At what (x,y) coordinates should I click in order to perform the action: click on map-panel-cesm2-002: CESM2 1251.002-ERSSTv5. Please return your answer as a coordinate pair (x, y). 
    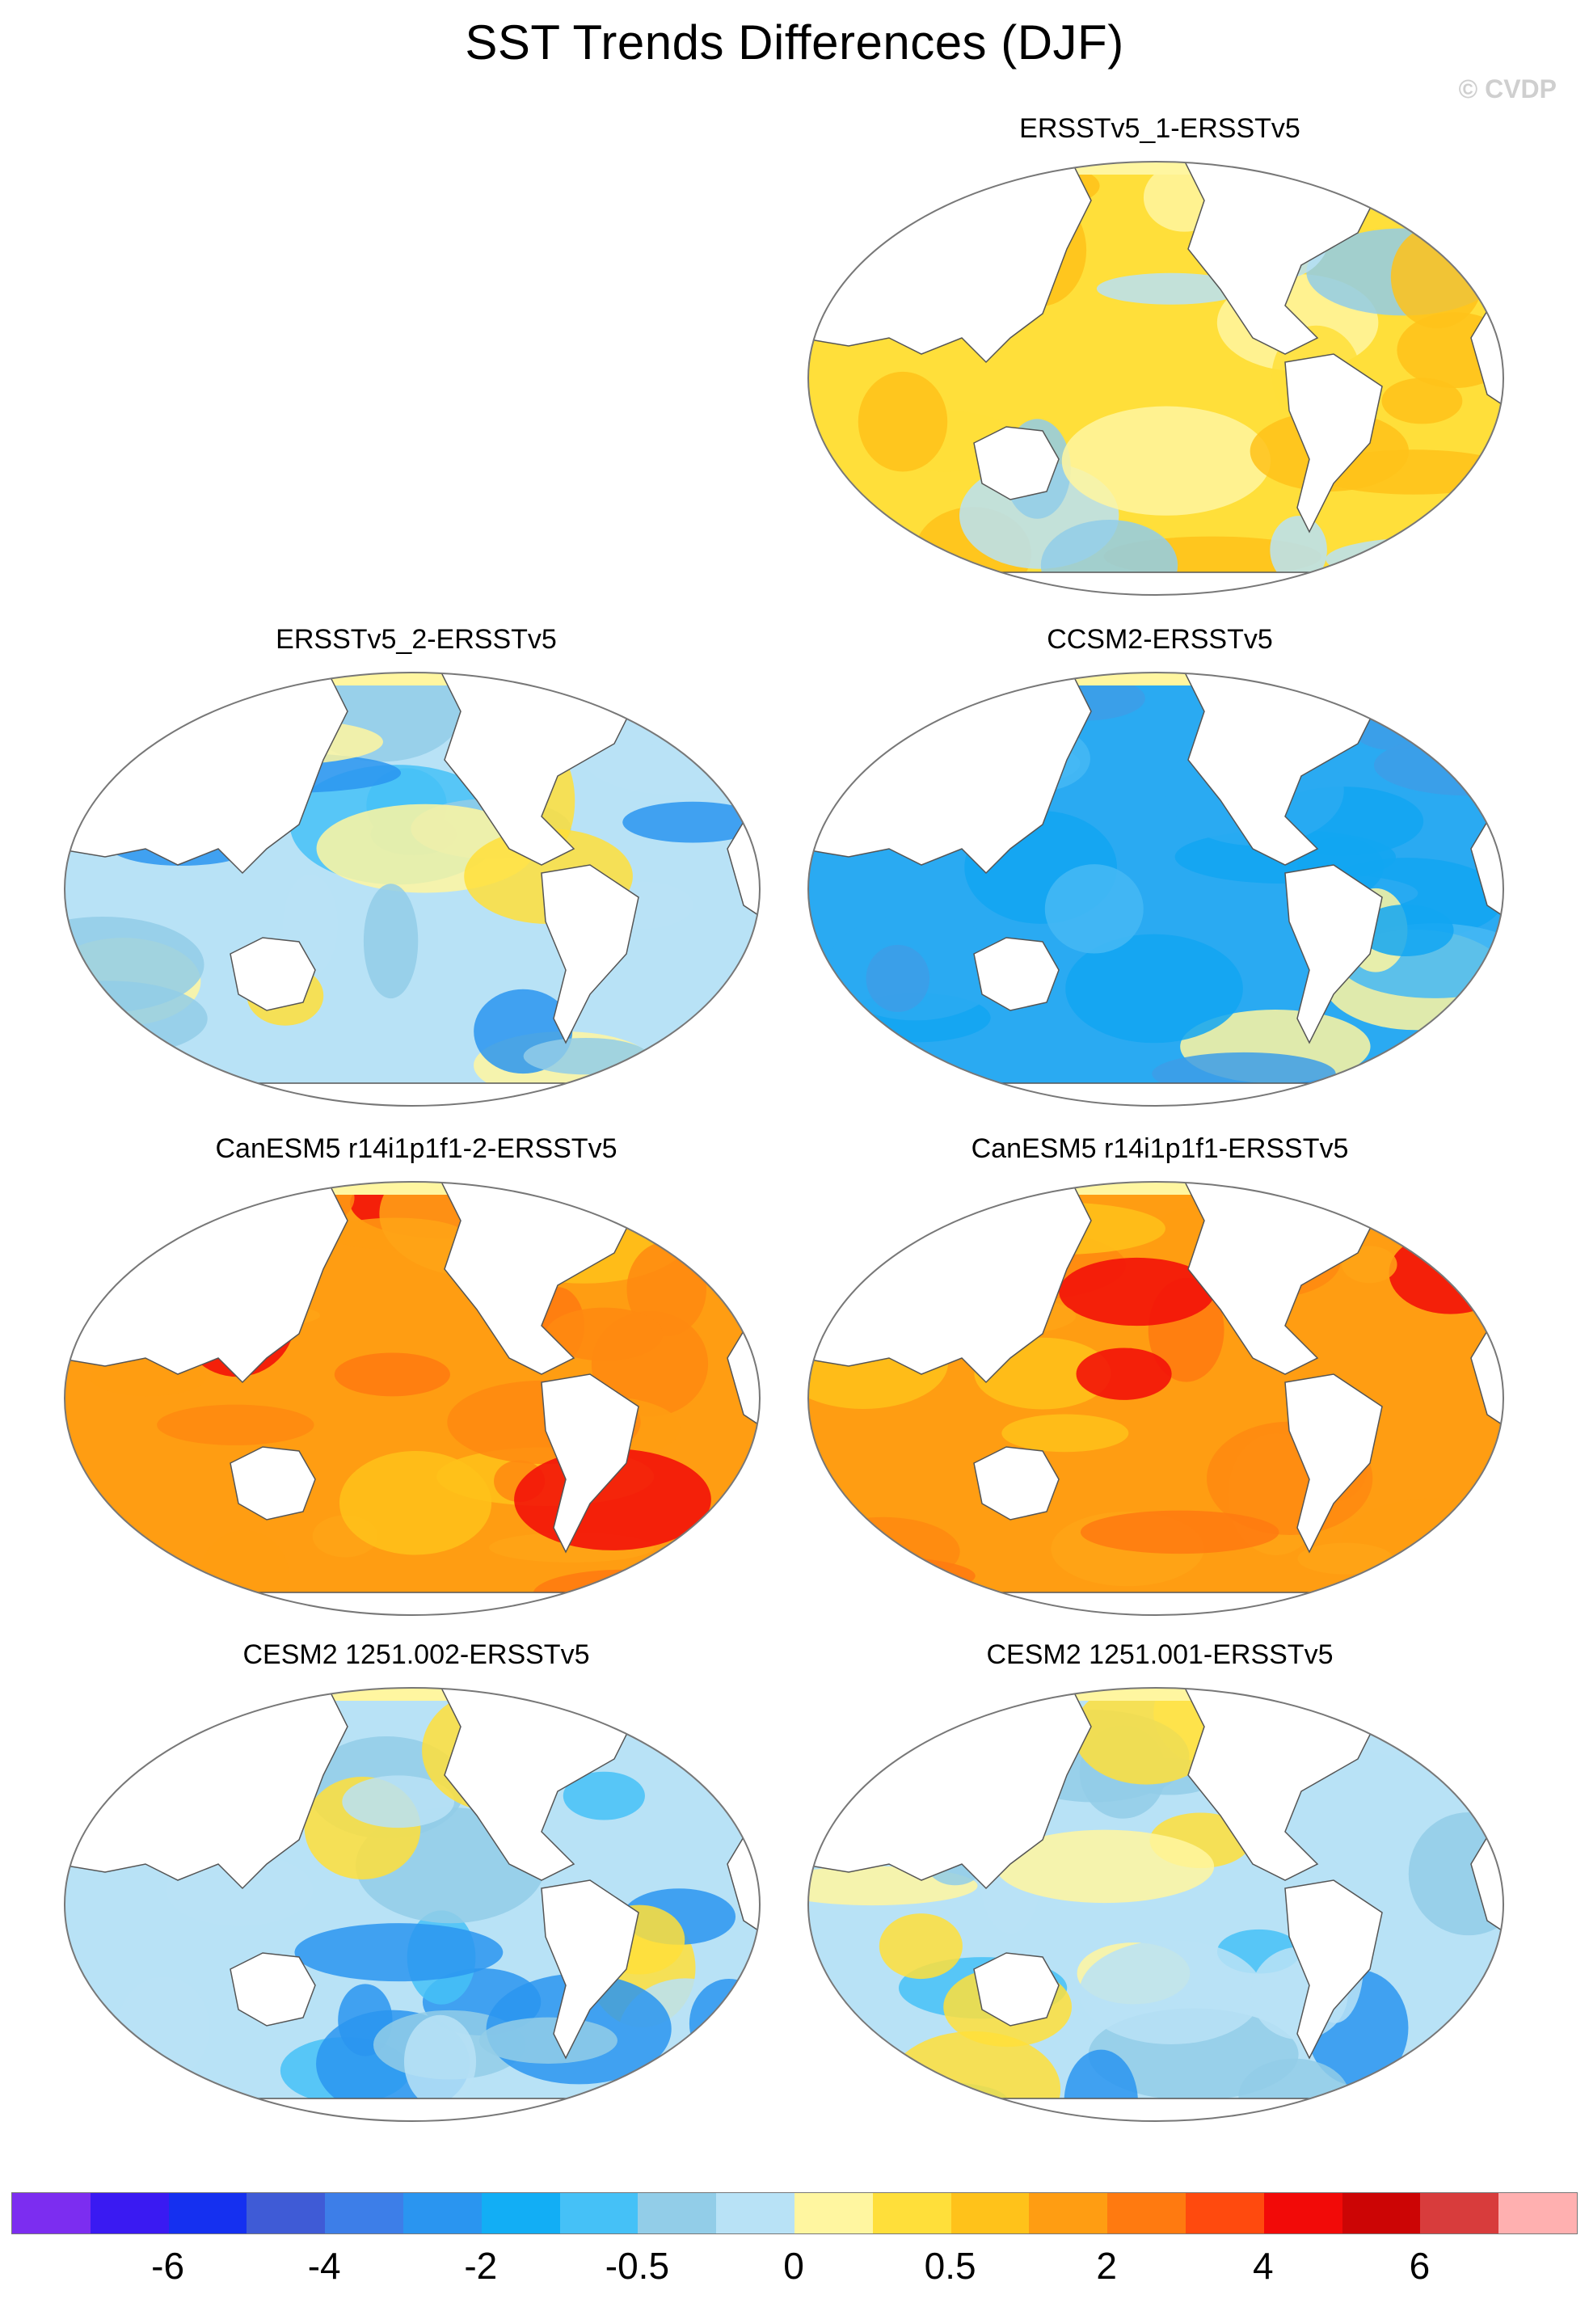
    Looking at the image, I should click on (416, 1890).